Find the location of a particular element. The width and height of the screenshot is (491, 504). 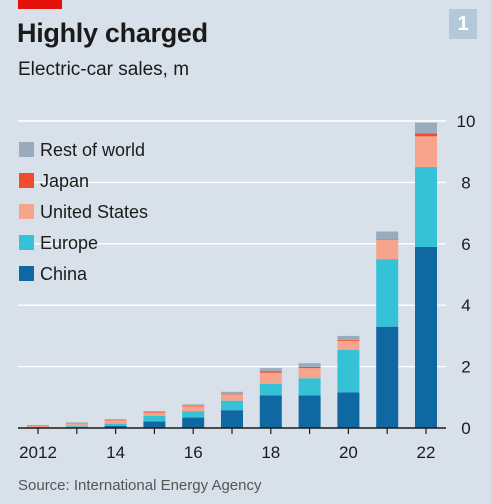

legend-label: United States is located at coordinates (94, 212).